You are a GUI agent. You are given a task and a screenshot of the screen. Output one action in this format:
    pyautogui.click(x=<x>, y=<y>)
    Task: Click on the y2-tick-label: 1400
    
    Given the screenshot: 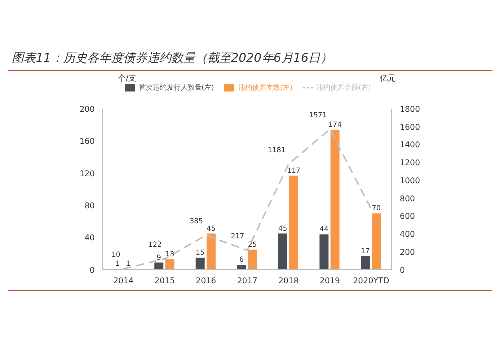 What is the action you would take?
    pyautogui.click(x=410, y=145)
    